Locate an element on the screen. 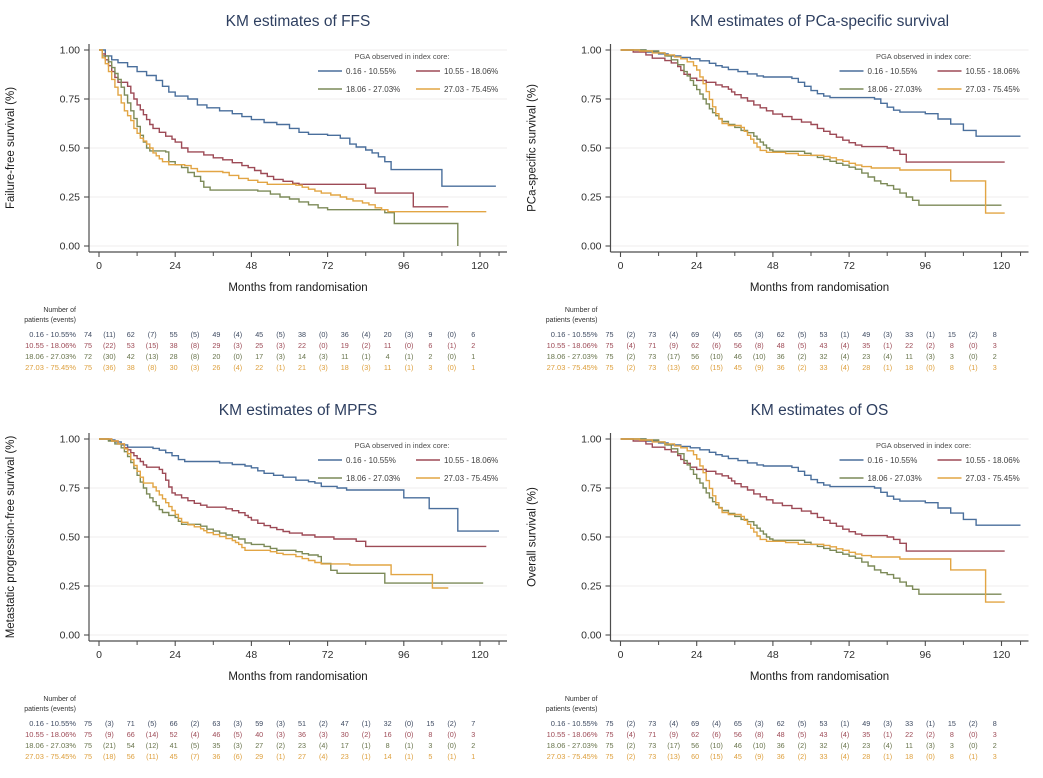 This screenshot has width=1043, height=778. legend-label-2: 10.55 - 18.06% is located at coordinates (471, 460).